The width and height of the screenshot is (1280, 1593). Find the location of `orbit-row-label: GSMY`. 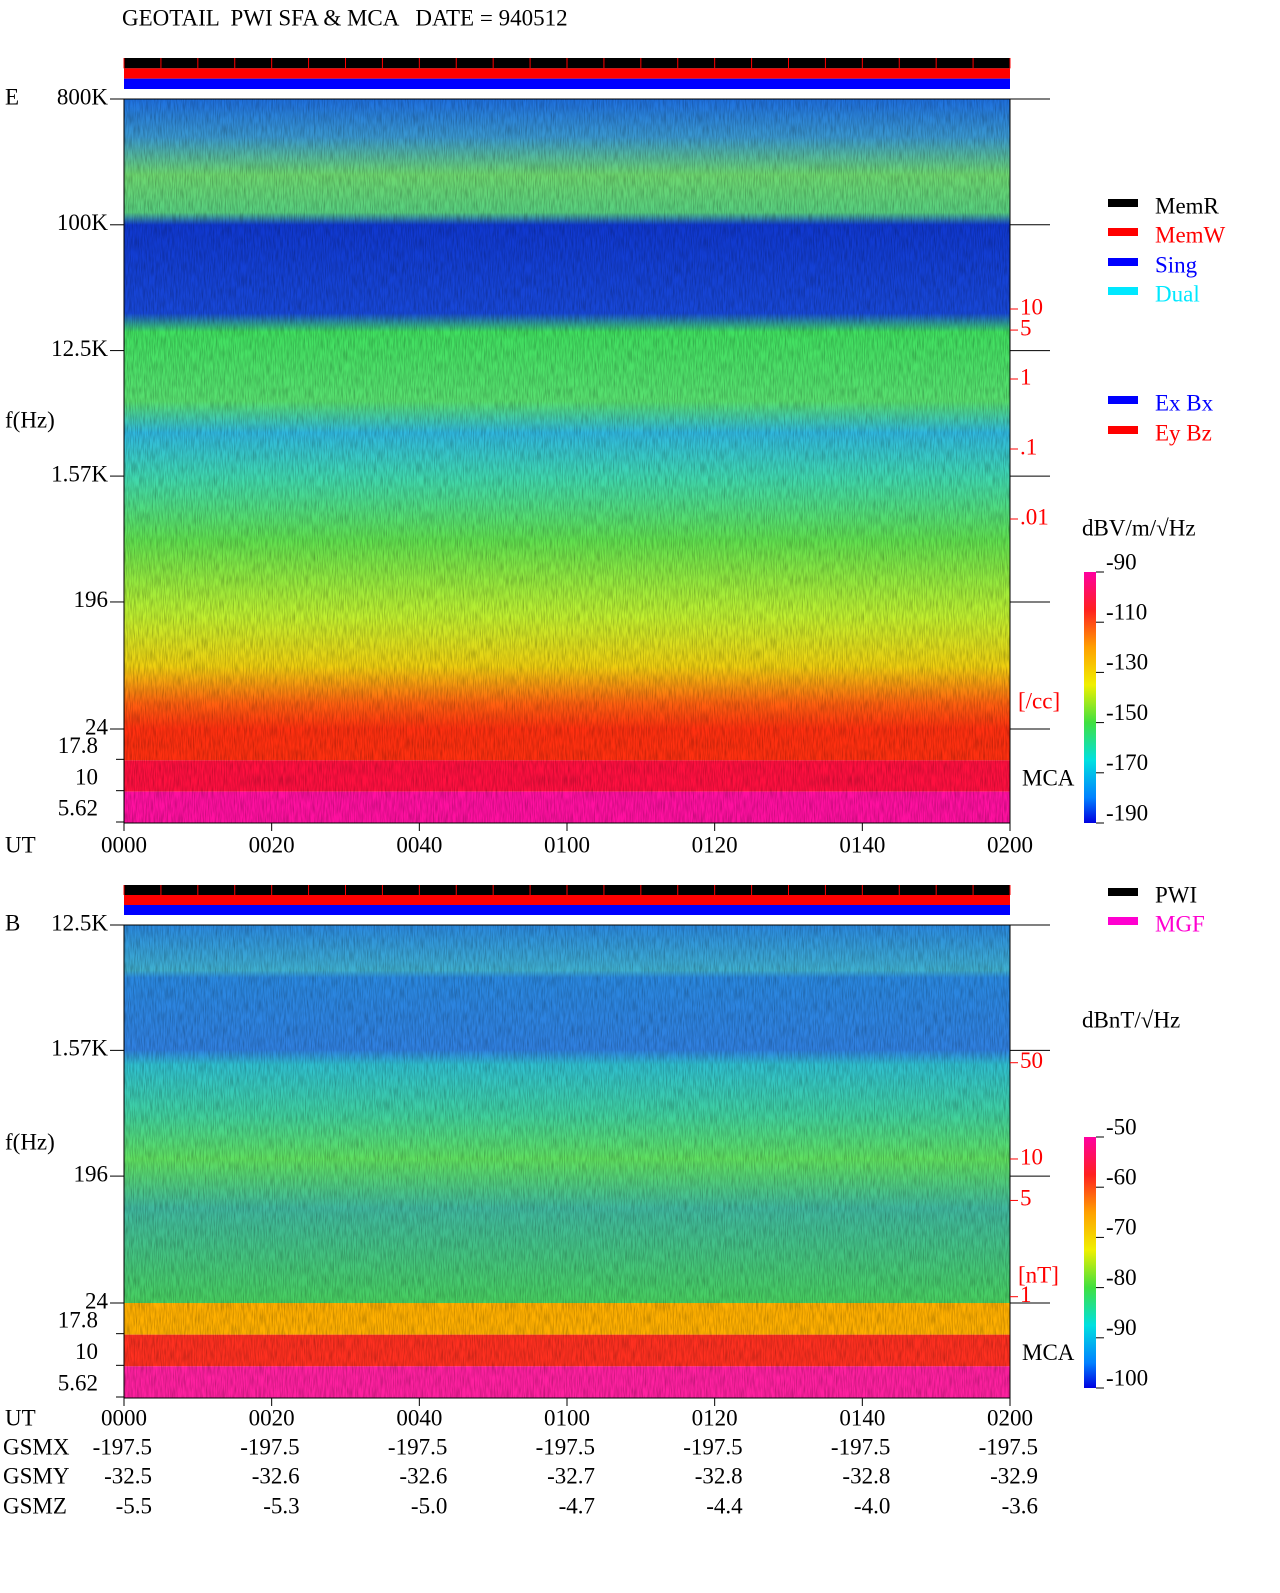

orbit-row-label: GSMY is located at coordinates (36, 1475).